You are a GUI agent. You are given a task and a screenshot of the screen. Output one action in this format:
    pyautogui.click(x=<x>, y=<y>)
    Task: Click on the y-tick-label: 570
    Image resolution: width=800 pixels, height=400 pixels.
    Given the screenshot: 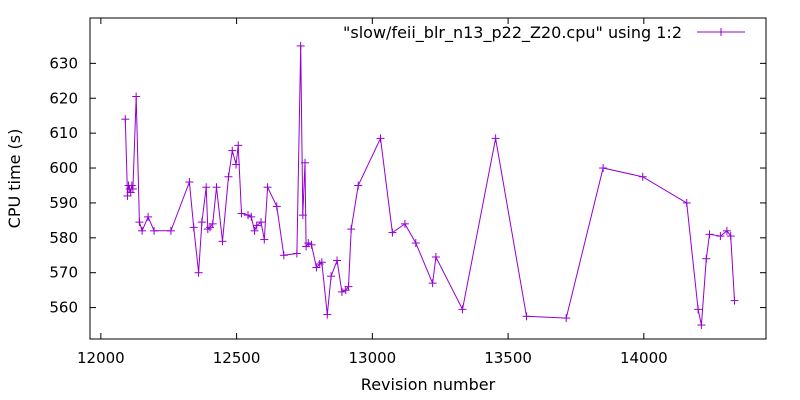 What is the action you would take?
    pyautogui.click(x=63, y=273)
    